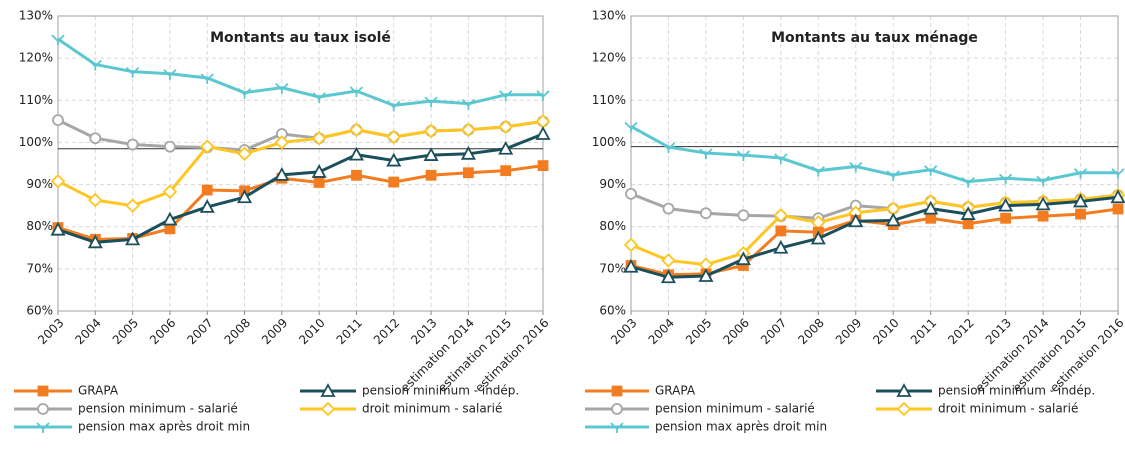 Image resolution: width=1125 pixels, height=466 pixels. I want to click on y-tick-label: 120%, so click(609, 58).